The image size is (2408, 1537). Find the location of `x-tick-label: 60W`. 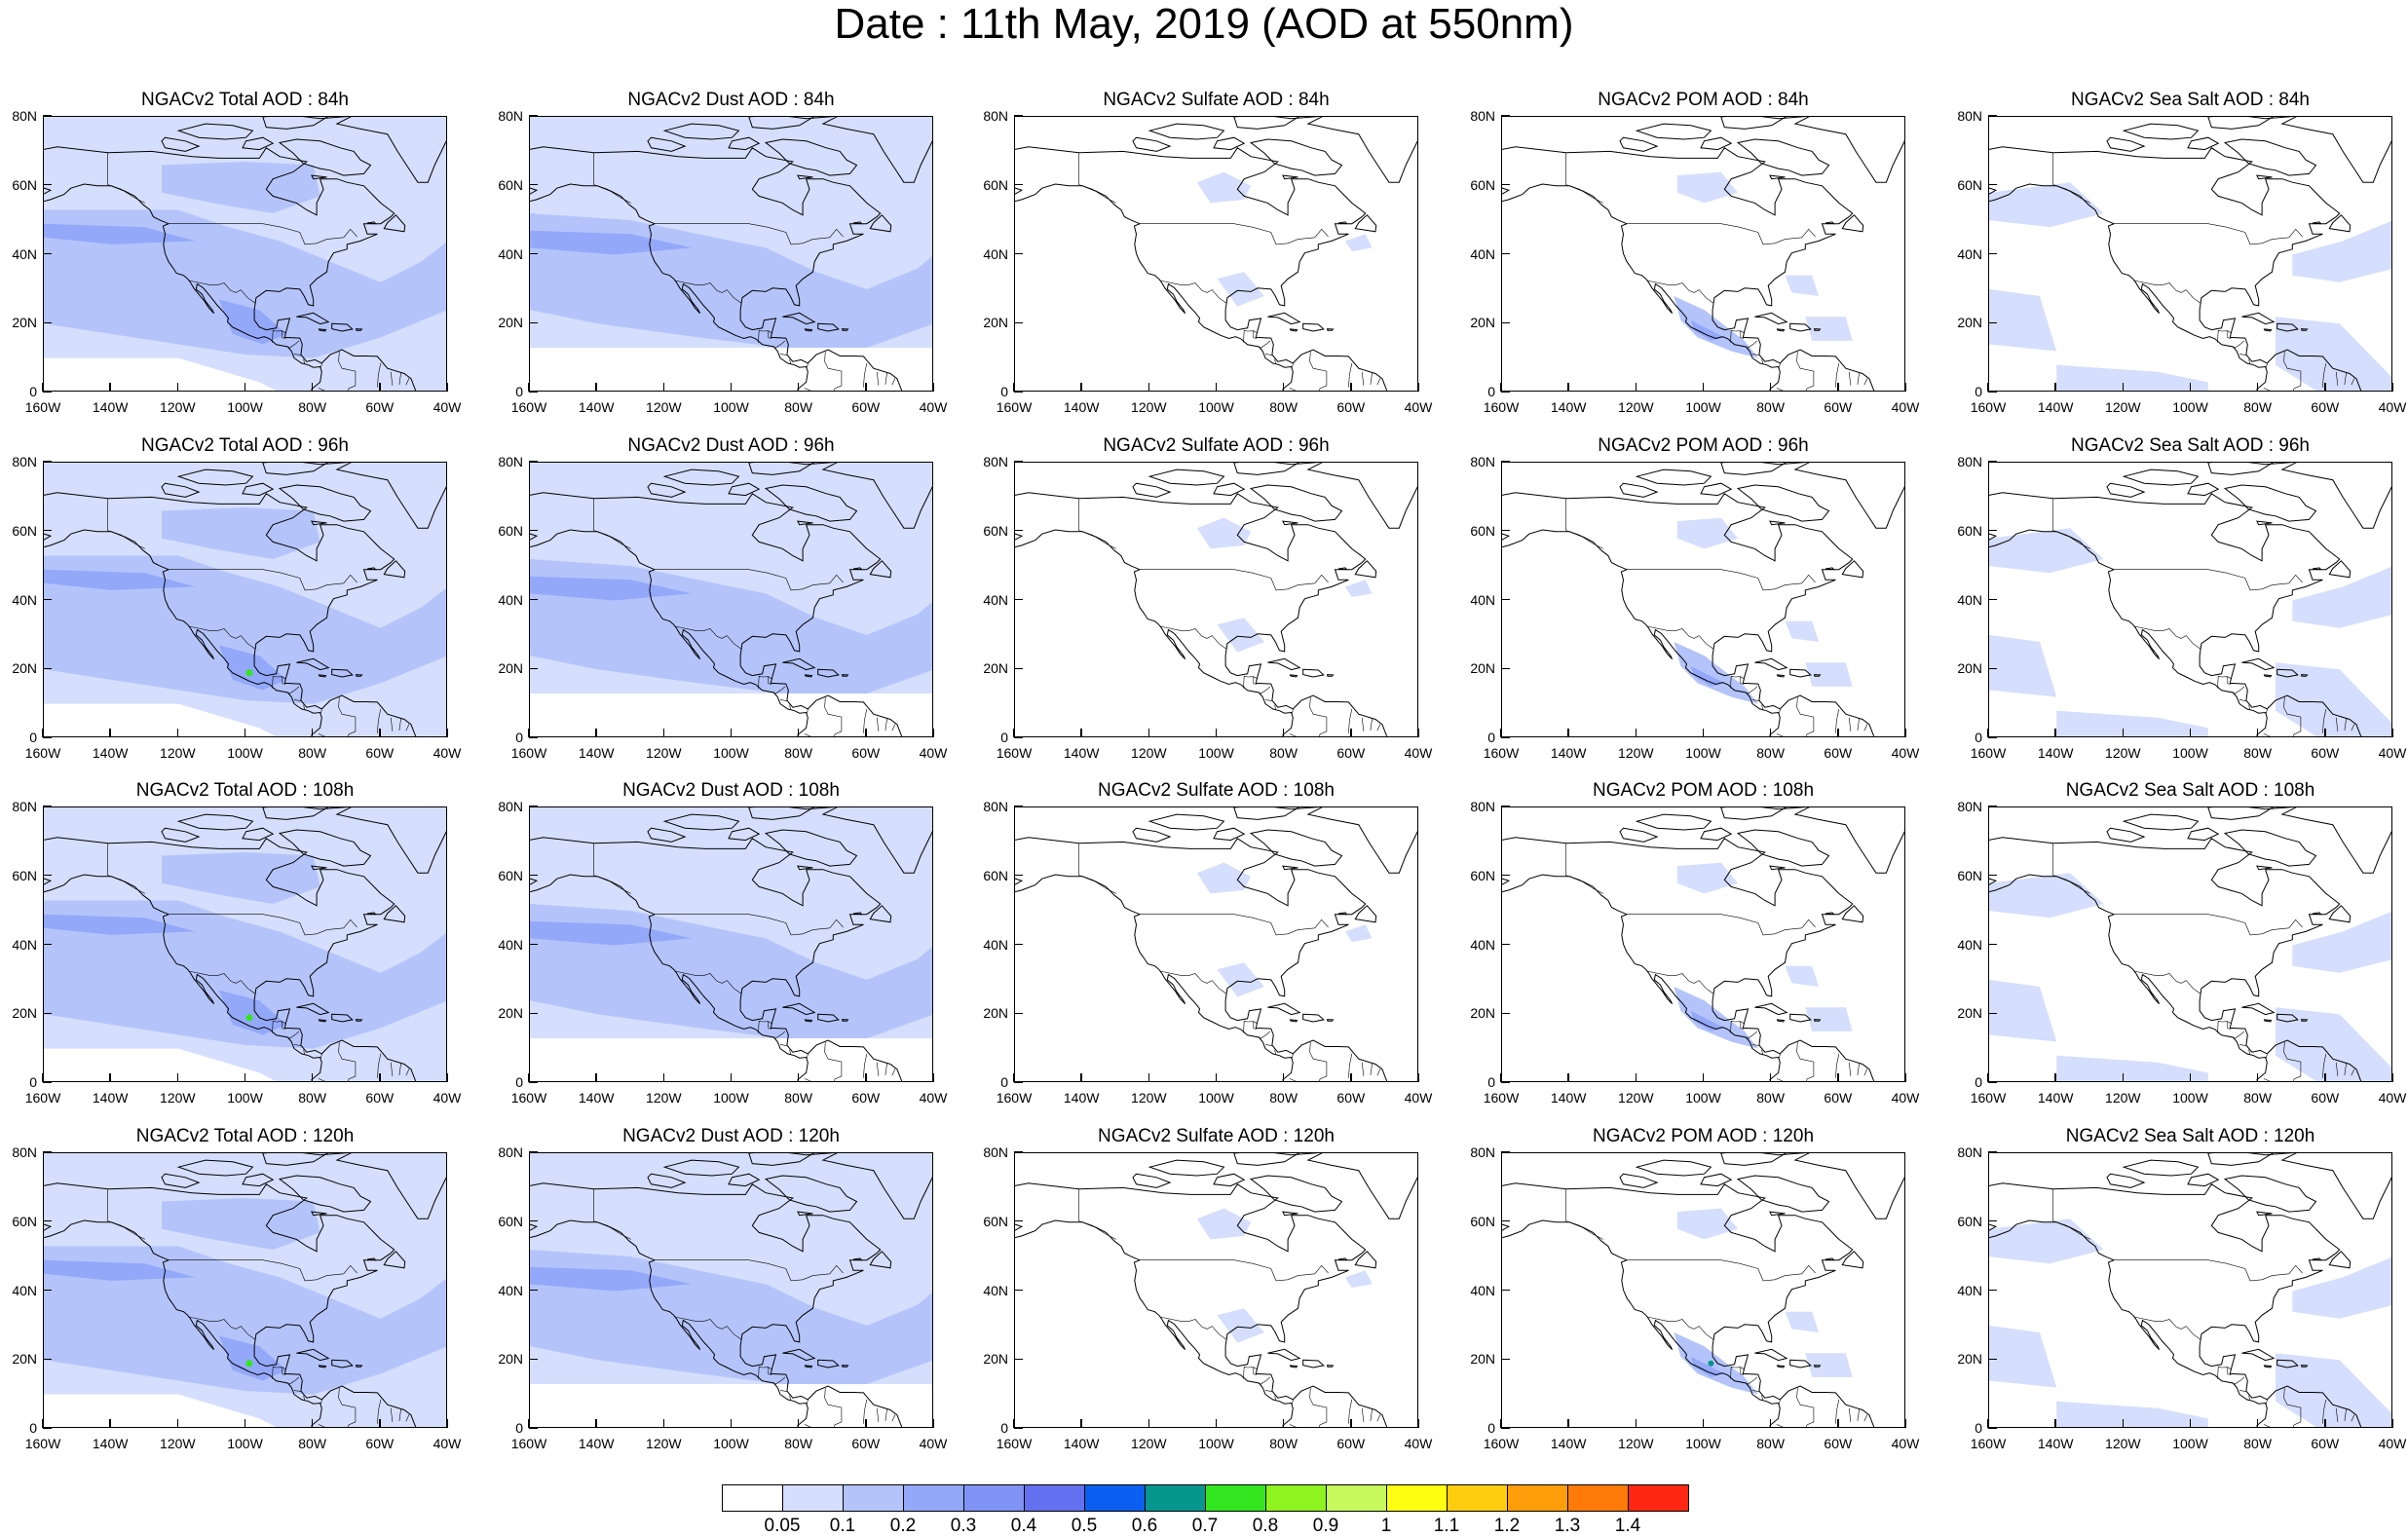

x-tick-label: 60W is located at coordinates (1351, 1444).